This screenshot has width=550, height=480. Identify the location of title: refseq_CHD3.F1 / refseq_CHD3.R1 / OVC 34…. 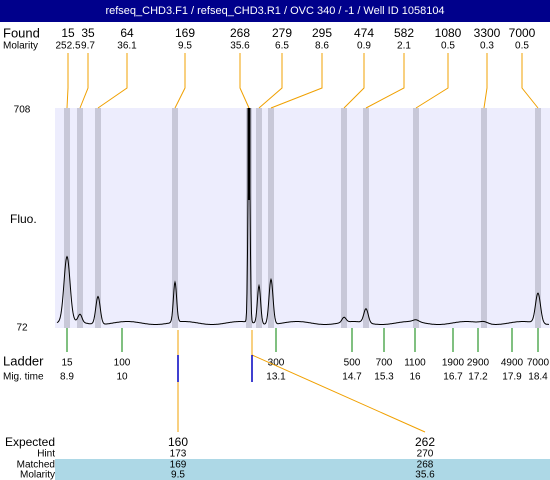
(274, 11).